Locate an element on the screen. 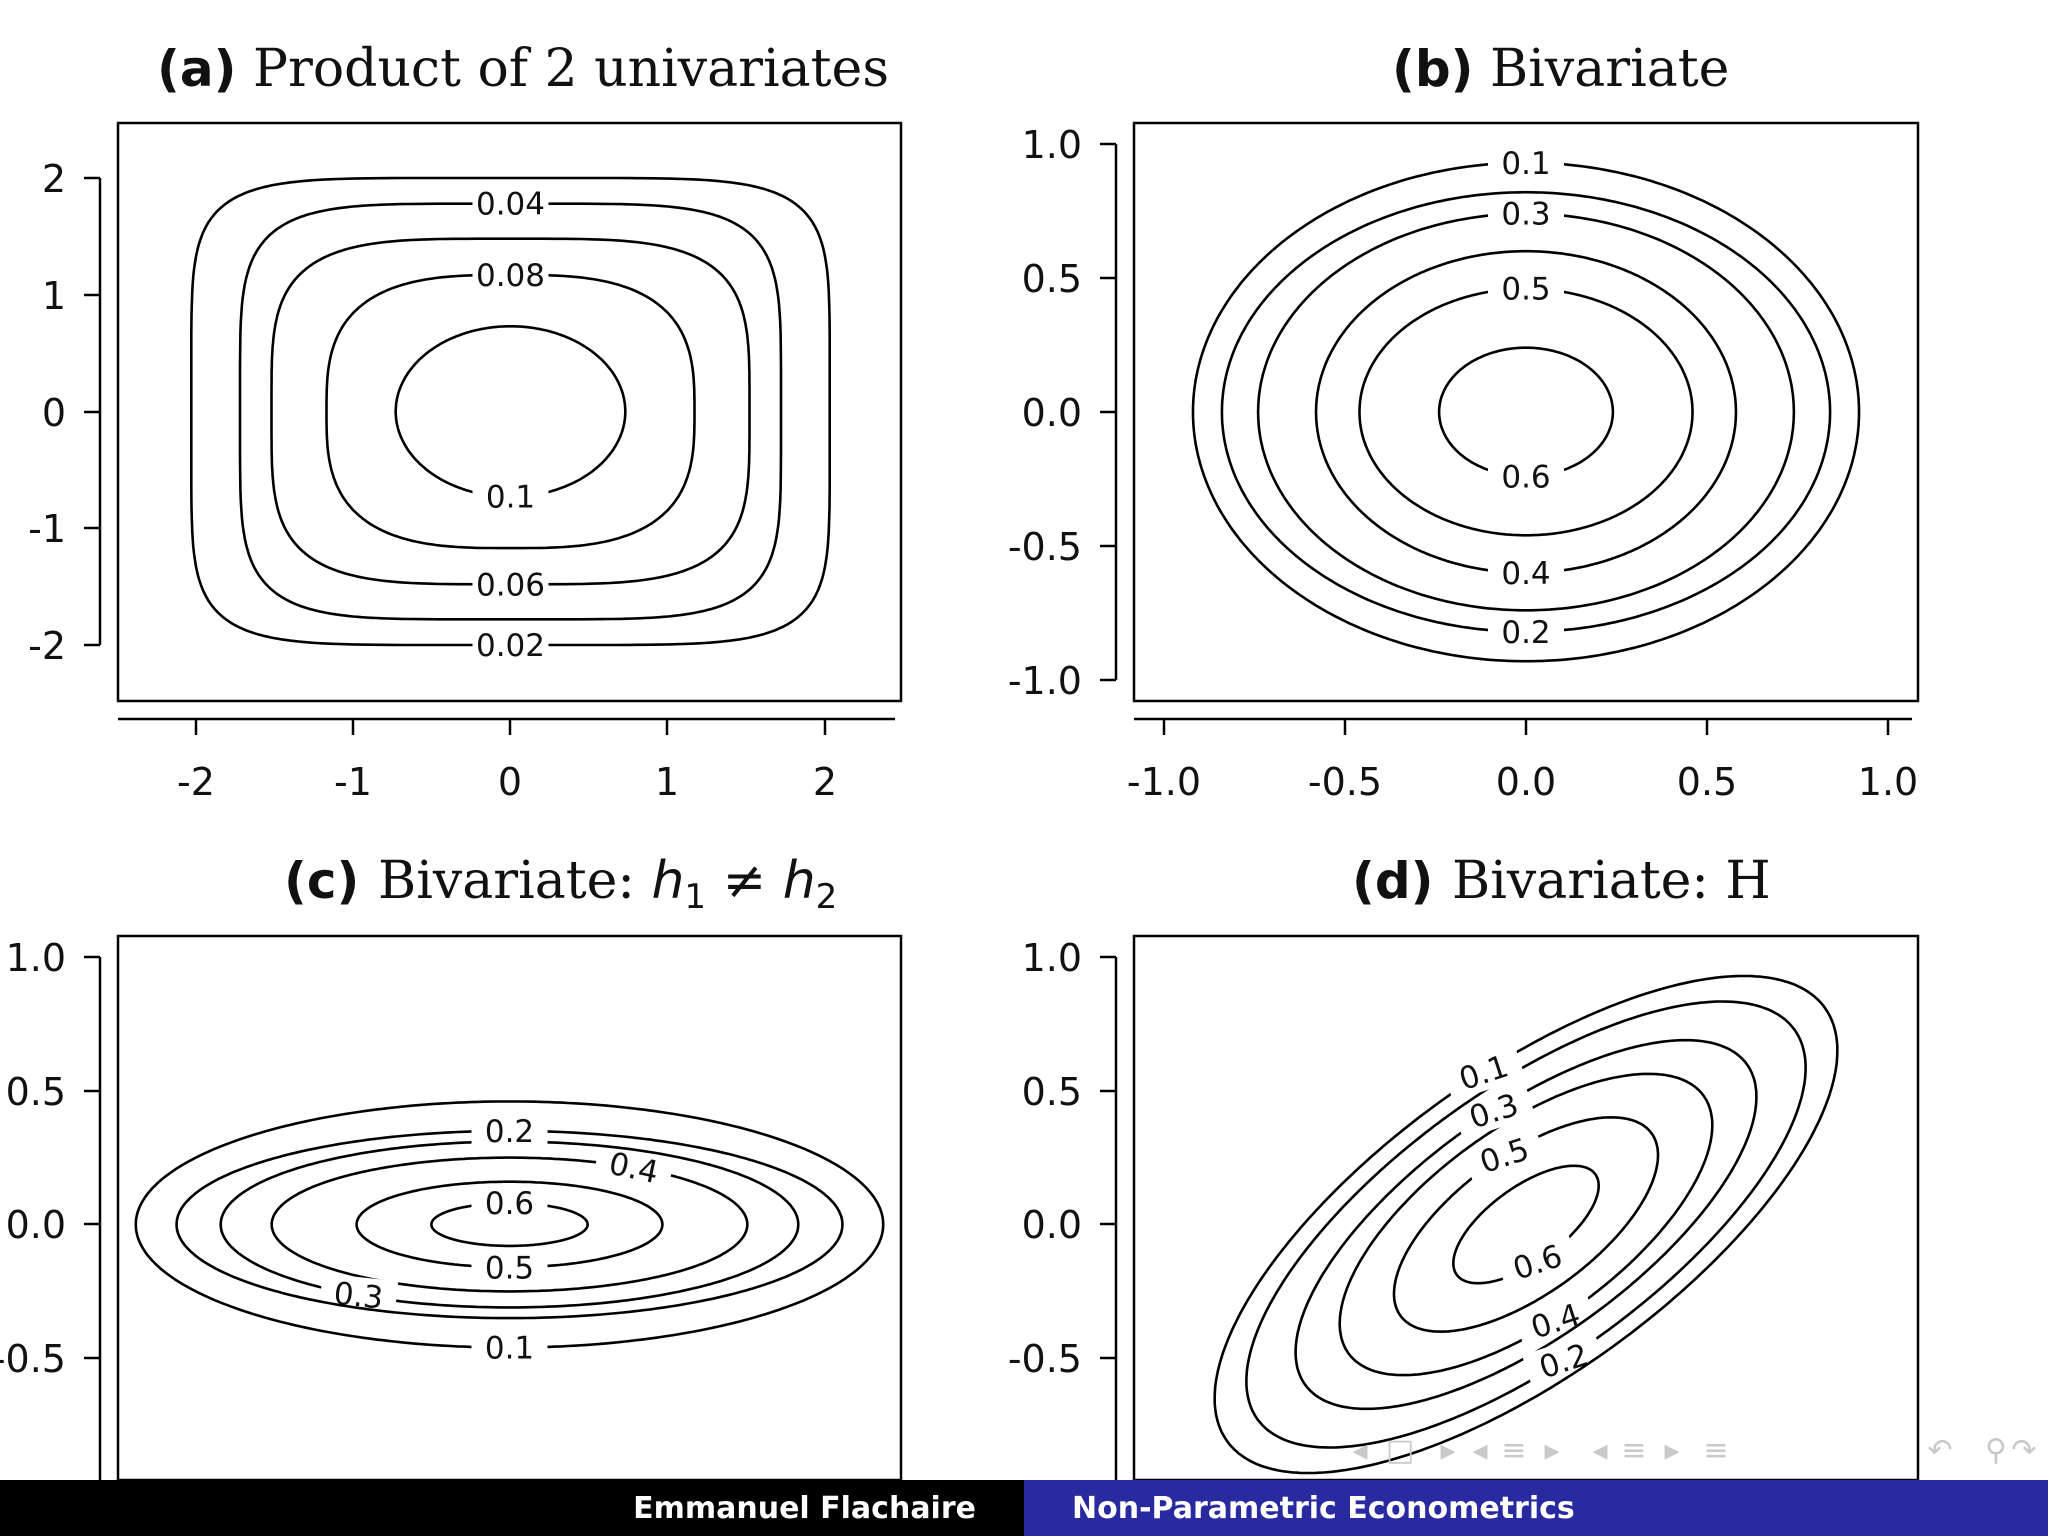 The height and width of the screenshot is (1536, 2048). section-prev-icon: ◂ is located at coordinates (1479, 1450).